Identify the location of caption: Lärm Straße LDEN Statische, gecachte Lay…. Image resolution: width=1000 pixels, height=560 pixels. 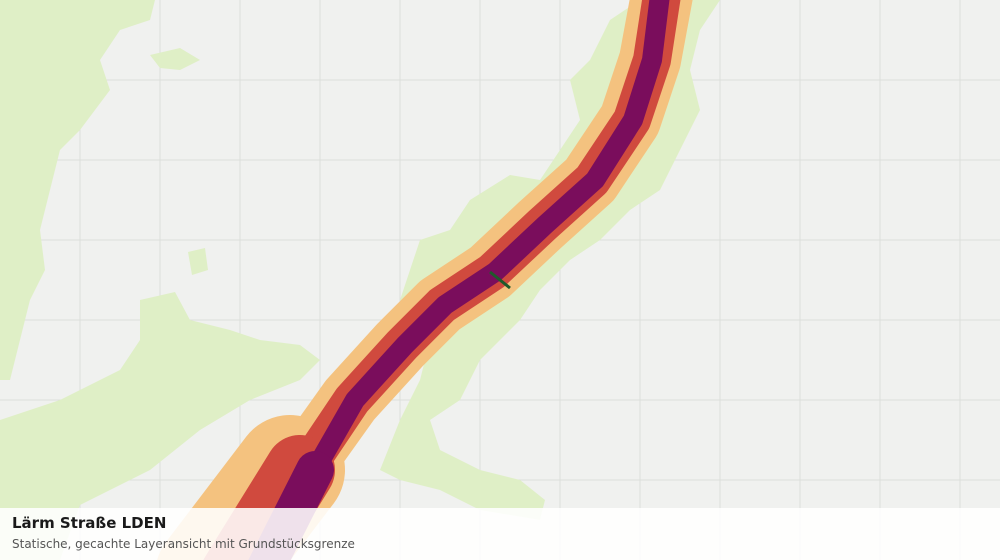
(500, 534).